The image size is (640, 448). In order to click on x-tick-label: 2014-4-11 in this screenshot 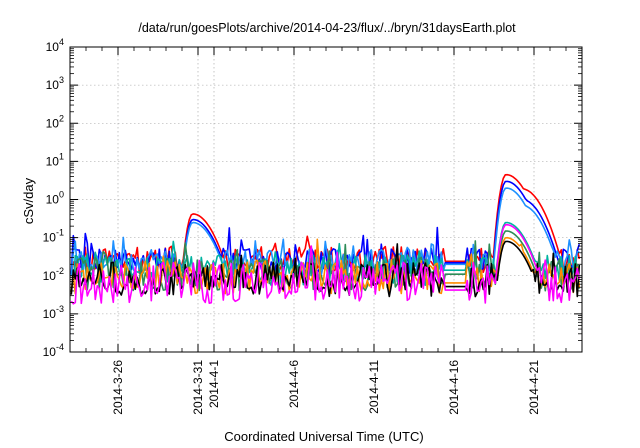, I will do `click(374, 387)`.